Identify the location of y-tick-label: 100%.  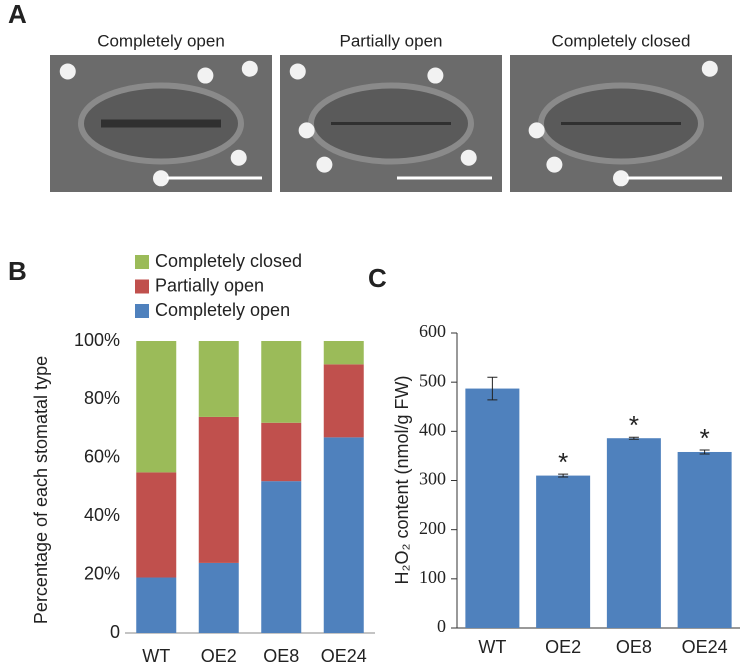
(97, 340).